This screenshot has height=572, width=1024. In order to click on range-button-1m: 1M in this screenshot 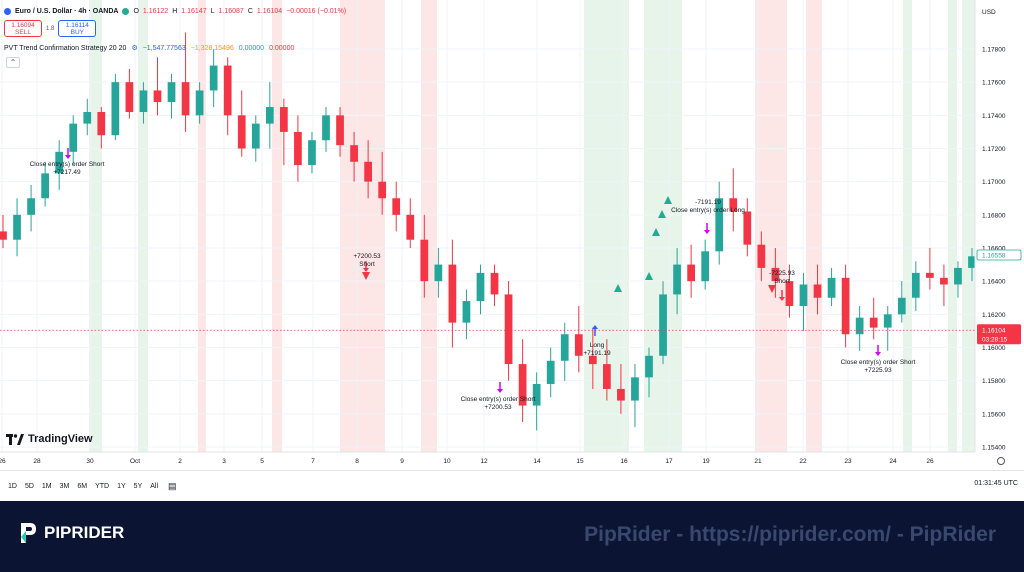, I will do `click(46, 486)`.